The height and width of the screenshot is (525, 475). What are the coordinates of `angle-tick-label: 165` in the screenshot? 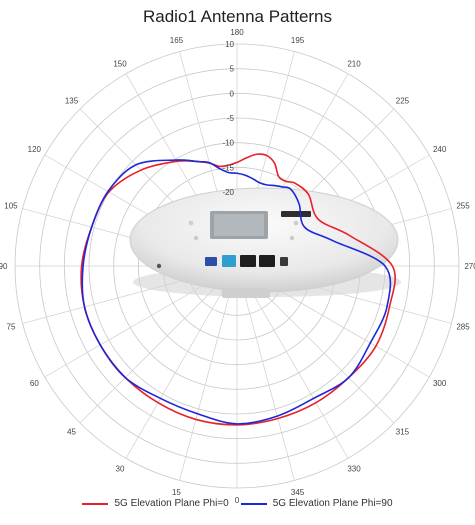 It's located at (177, 40).